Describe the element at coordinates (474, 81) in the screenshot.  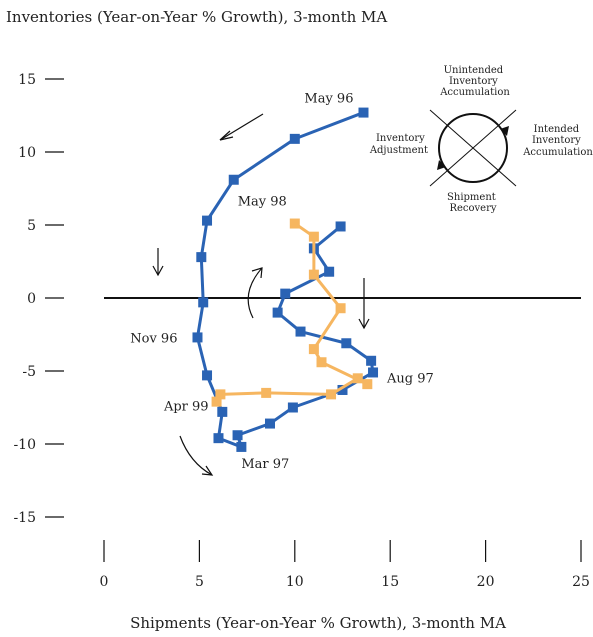
I see `cycle-label-top: Unintended Inventory Accumulation` at that location.